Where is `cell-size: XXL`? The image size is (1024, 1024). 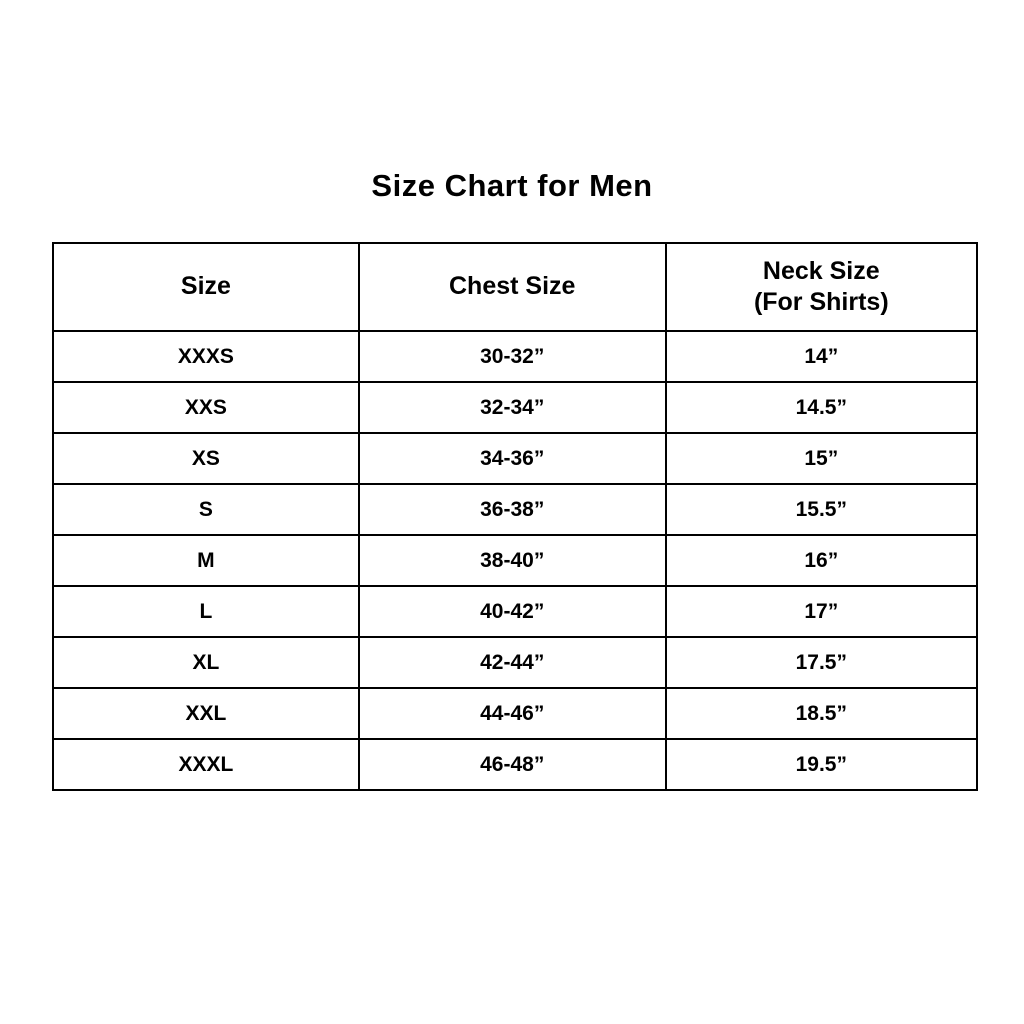
cell-size: XXL is located at coordinates (206, 713).